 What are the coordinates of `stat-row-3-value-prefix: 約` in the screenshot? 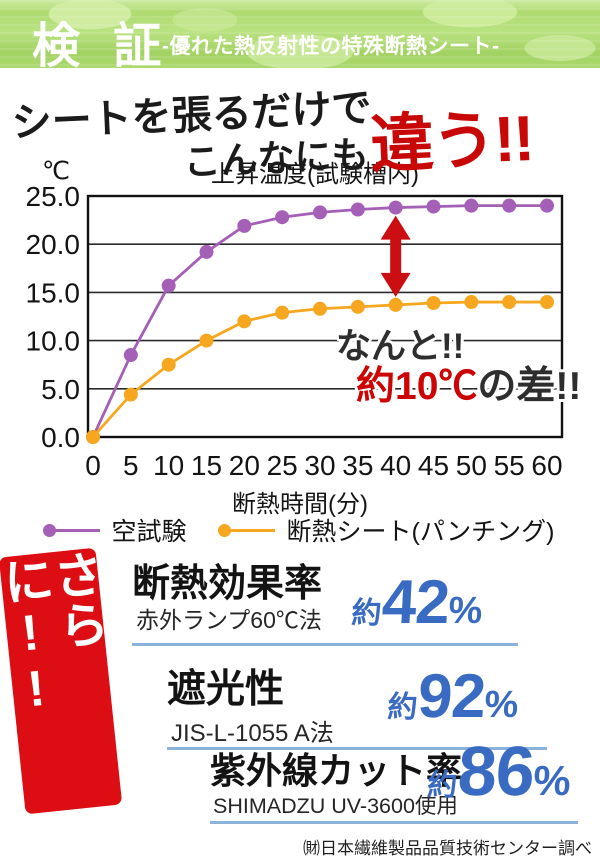 It's located at (442, 785).